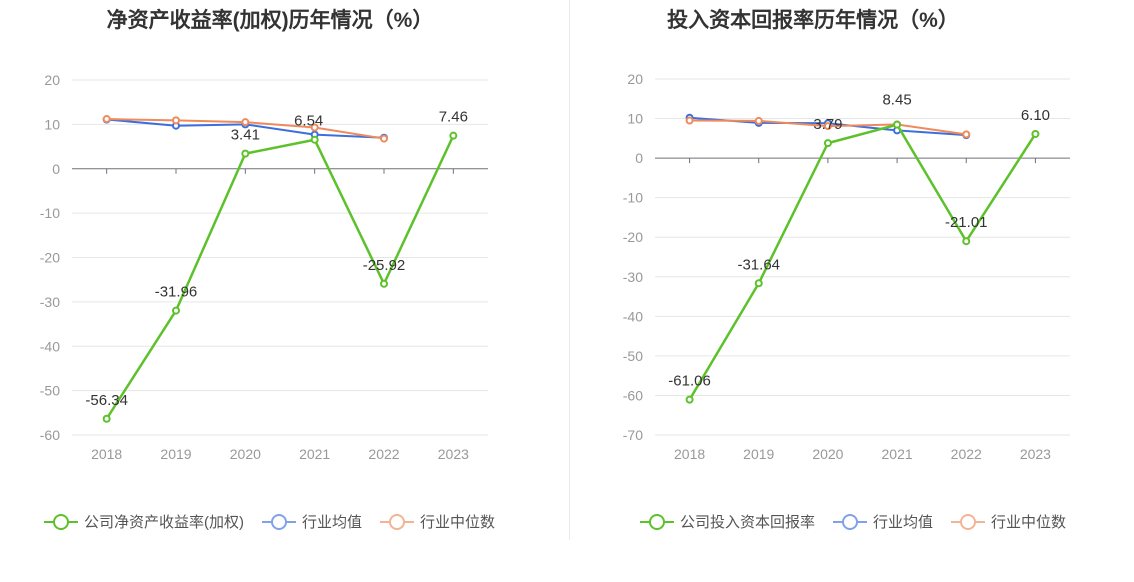 Image resolution: width=1134 pixels, height=582 pixels. I want to click on data-label: 6.54, so click(308, 121).